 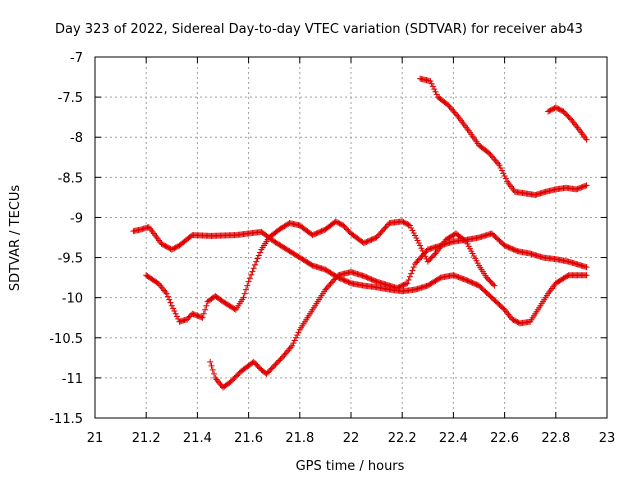 I want to click on x-tick-label: 22, so click(x=351, y=438).